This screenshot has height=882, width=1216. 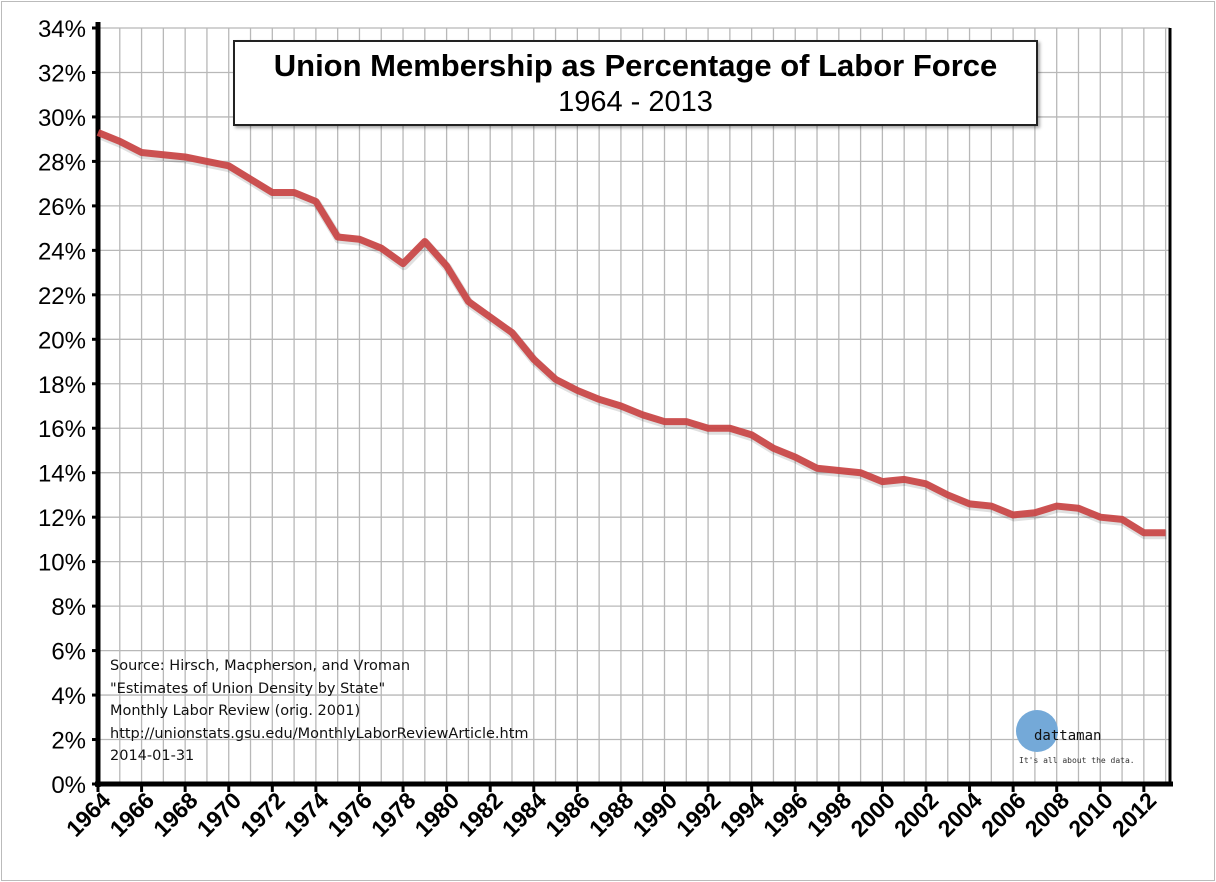 I want to click on y-tick-label: 24%, so click(x=62, y=251).